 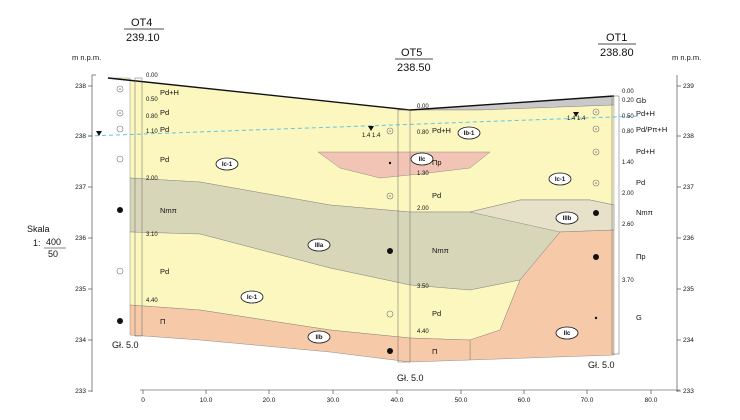 I want to click on borehole-ot5-column, so click(x=404, y=236).